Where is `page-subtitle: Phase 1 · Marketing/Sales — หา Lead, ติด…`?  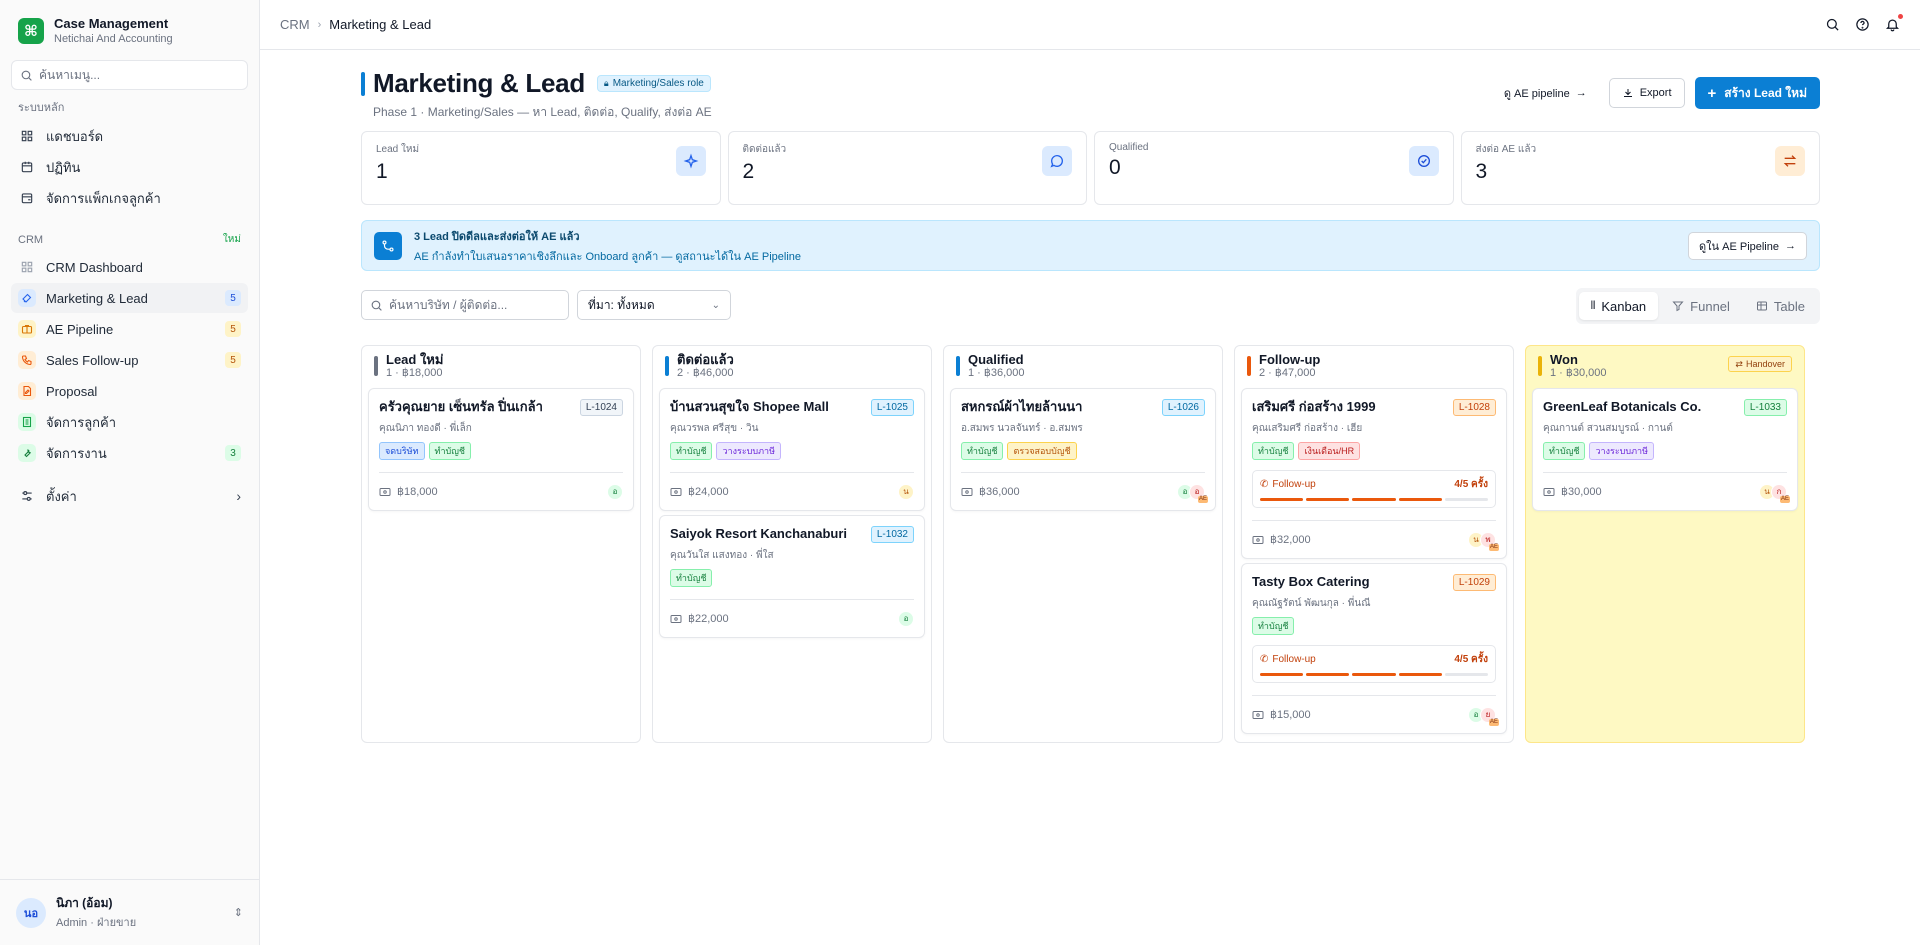 page-subtitle: Phase 1 · Marketing/Sales — หา Lead, ติด… is located at coordinates (542, 112).